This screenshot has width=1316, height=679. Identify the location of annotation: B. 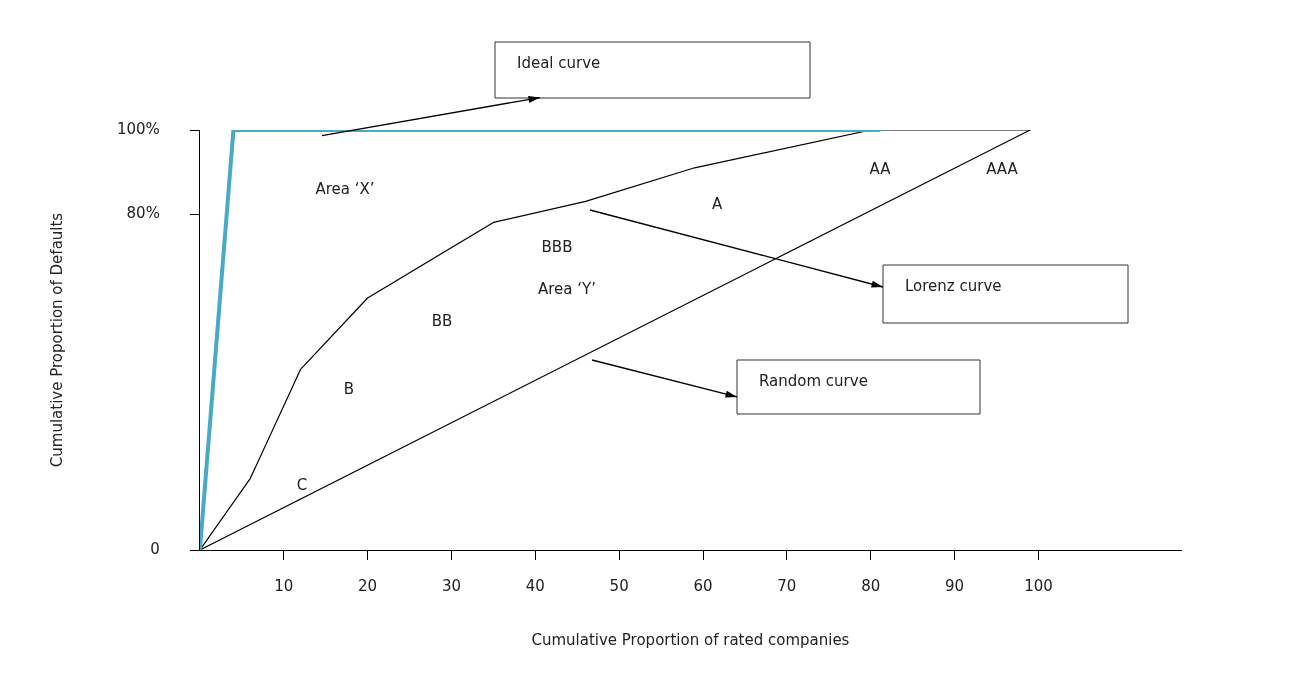
(349, 388).